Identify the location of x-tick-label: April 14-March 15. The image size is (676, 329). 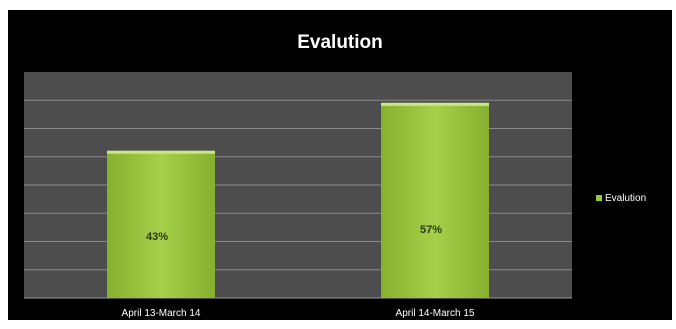
(435, 313).